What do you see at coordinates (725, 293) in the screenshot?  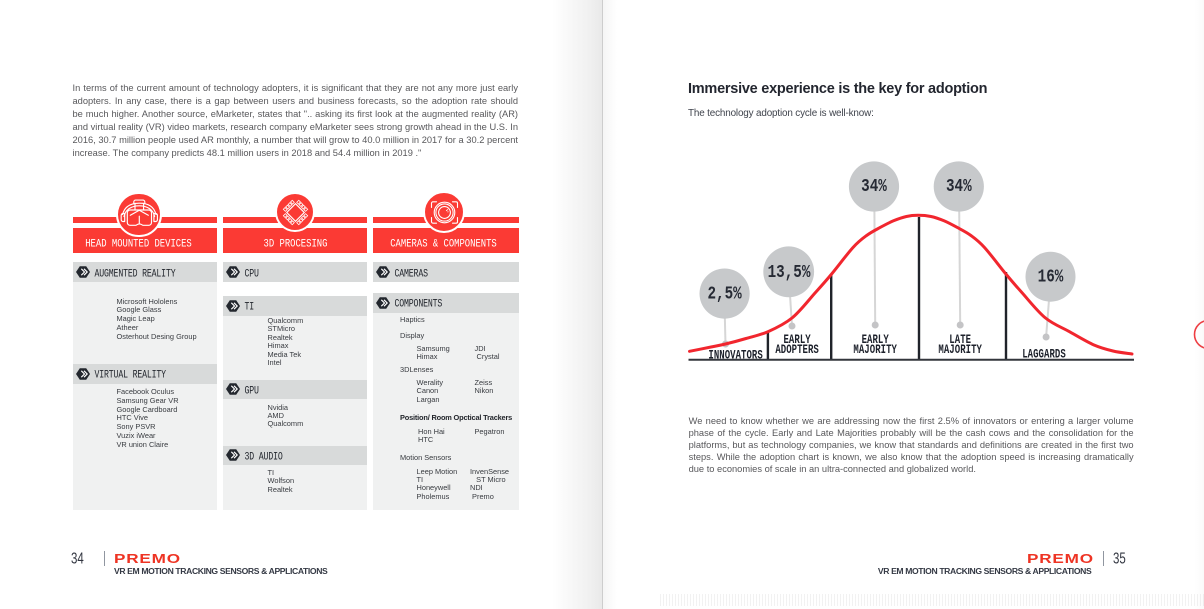 I see `svg-text: 2,5%` at bounding box center [725, 293].